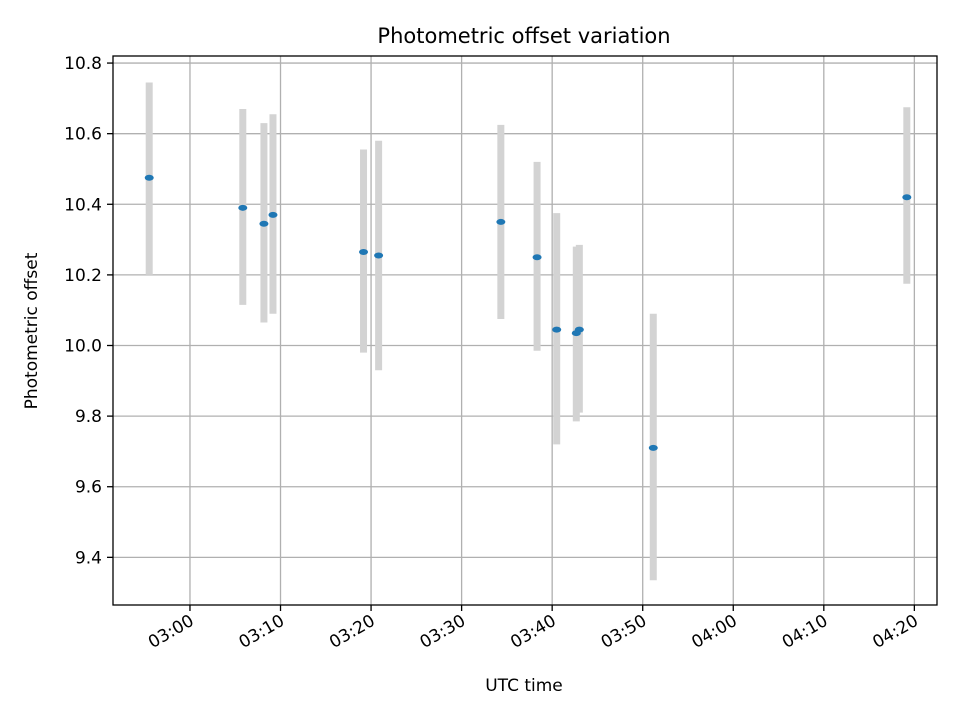  I want to click on chart-title: Photometric offset variation, so click(523, 36).